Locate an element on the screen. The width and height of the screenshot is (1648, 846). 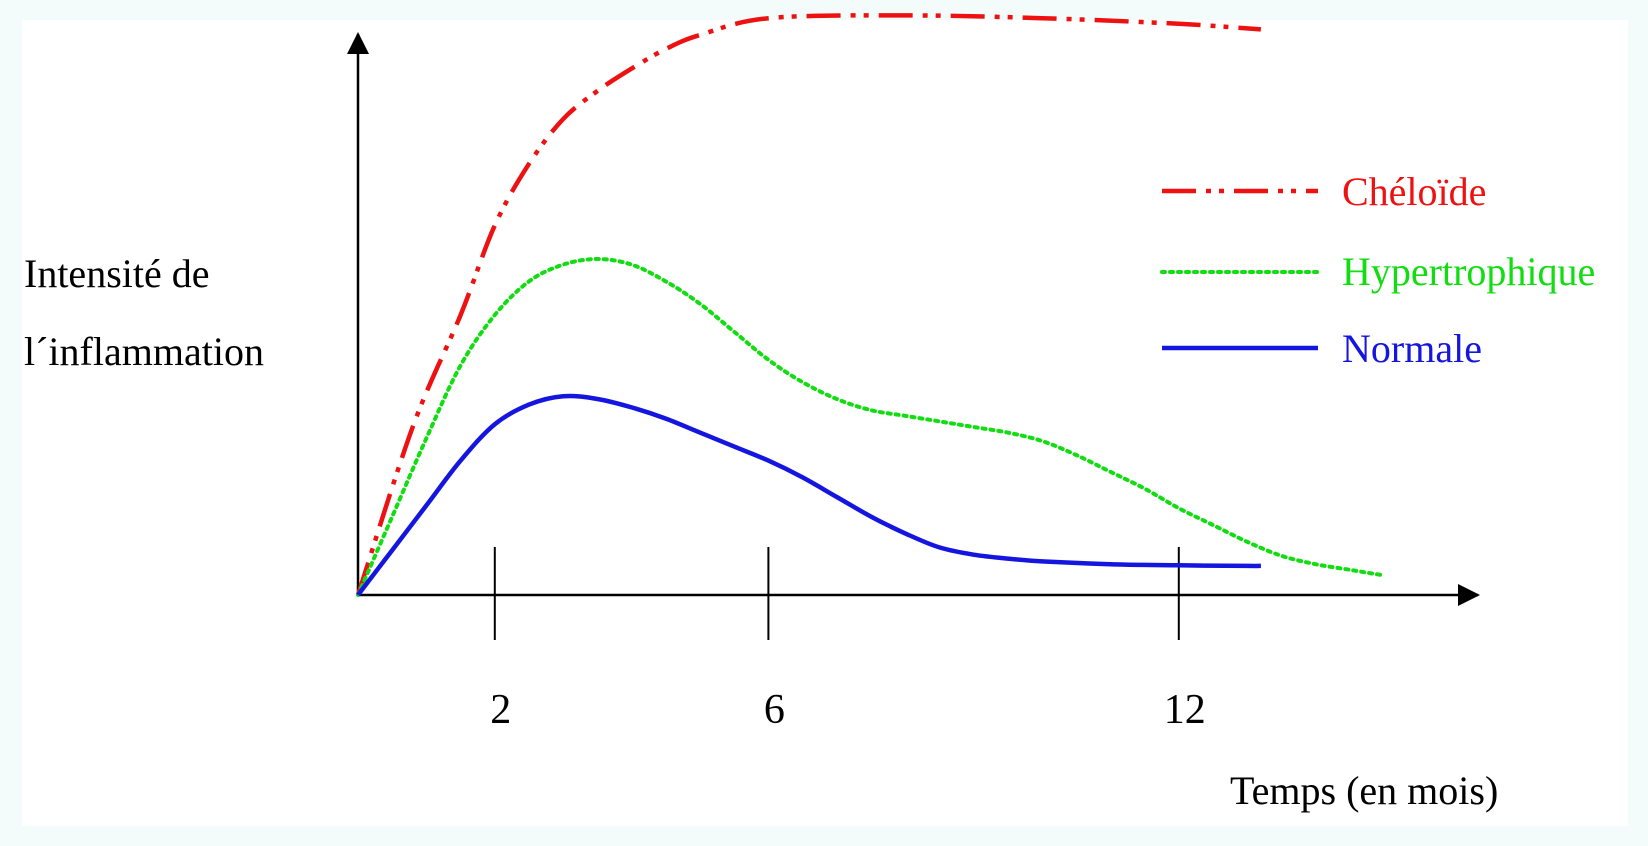
legend-swatches is located at coordinates (1240, 269).